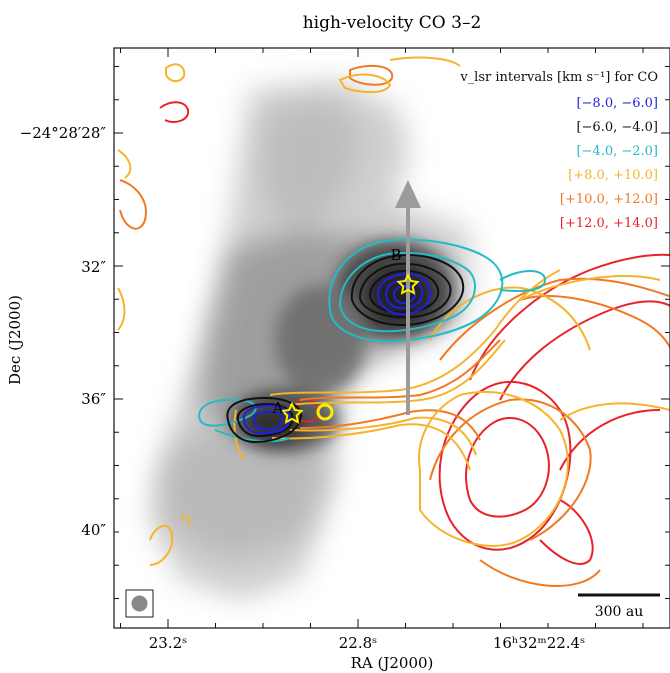  I want to click on star-marker-a, so click(292, 412).